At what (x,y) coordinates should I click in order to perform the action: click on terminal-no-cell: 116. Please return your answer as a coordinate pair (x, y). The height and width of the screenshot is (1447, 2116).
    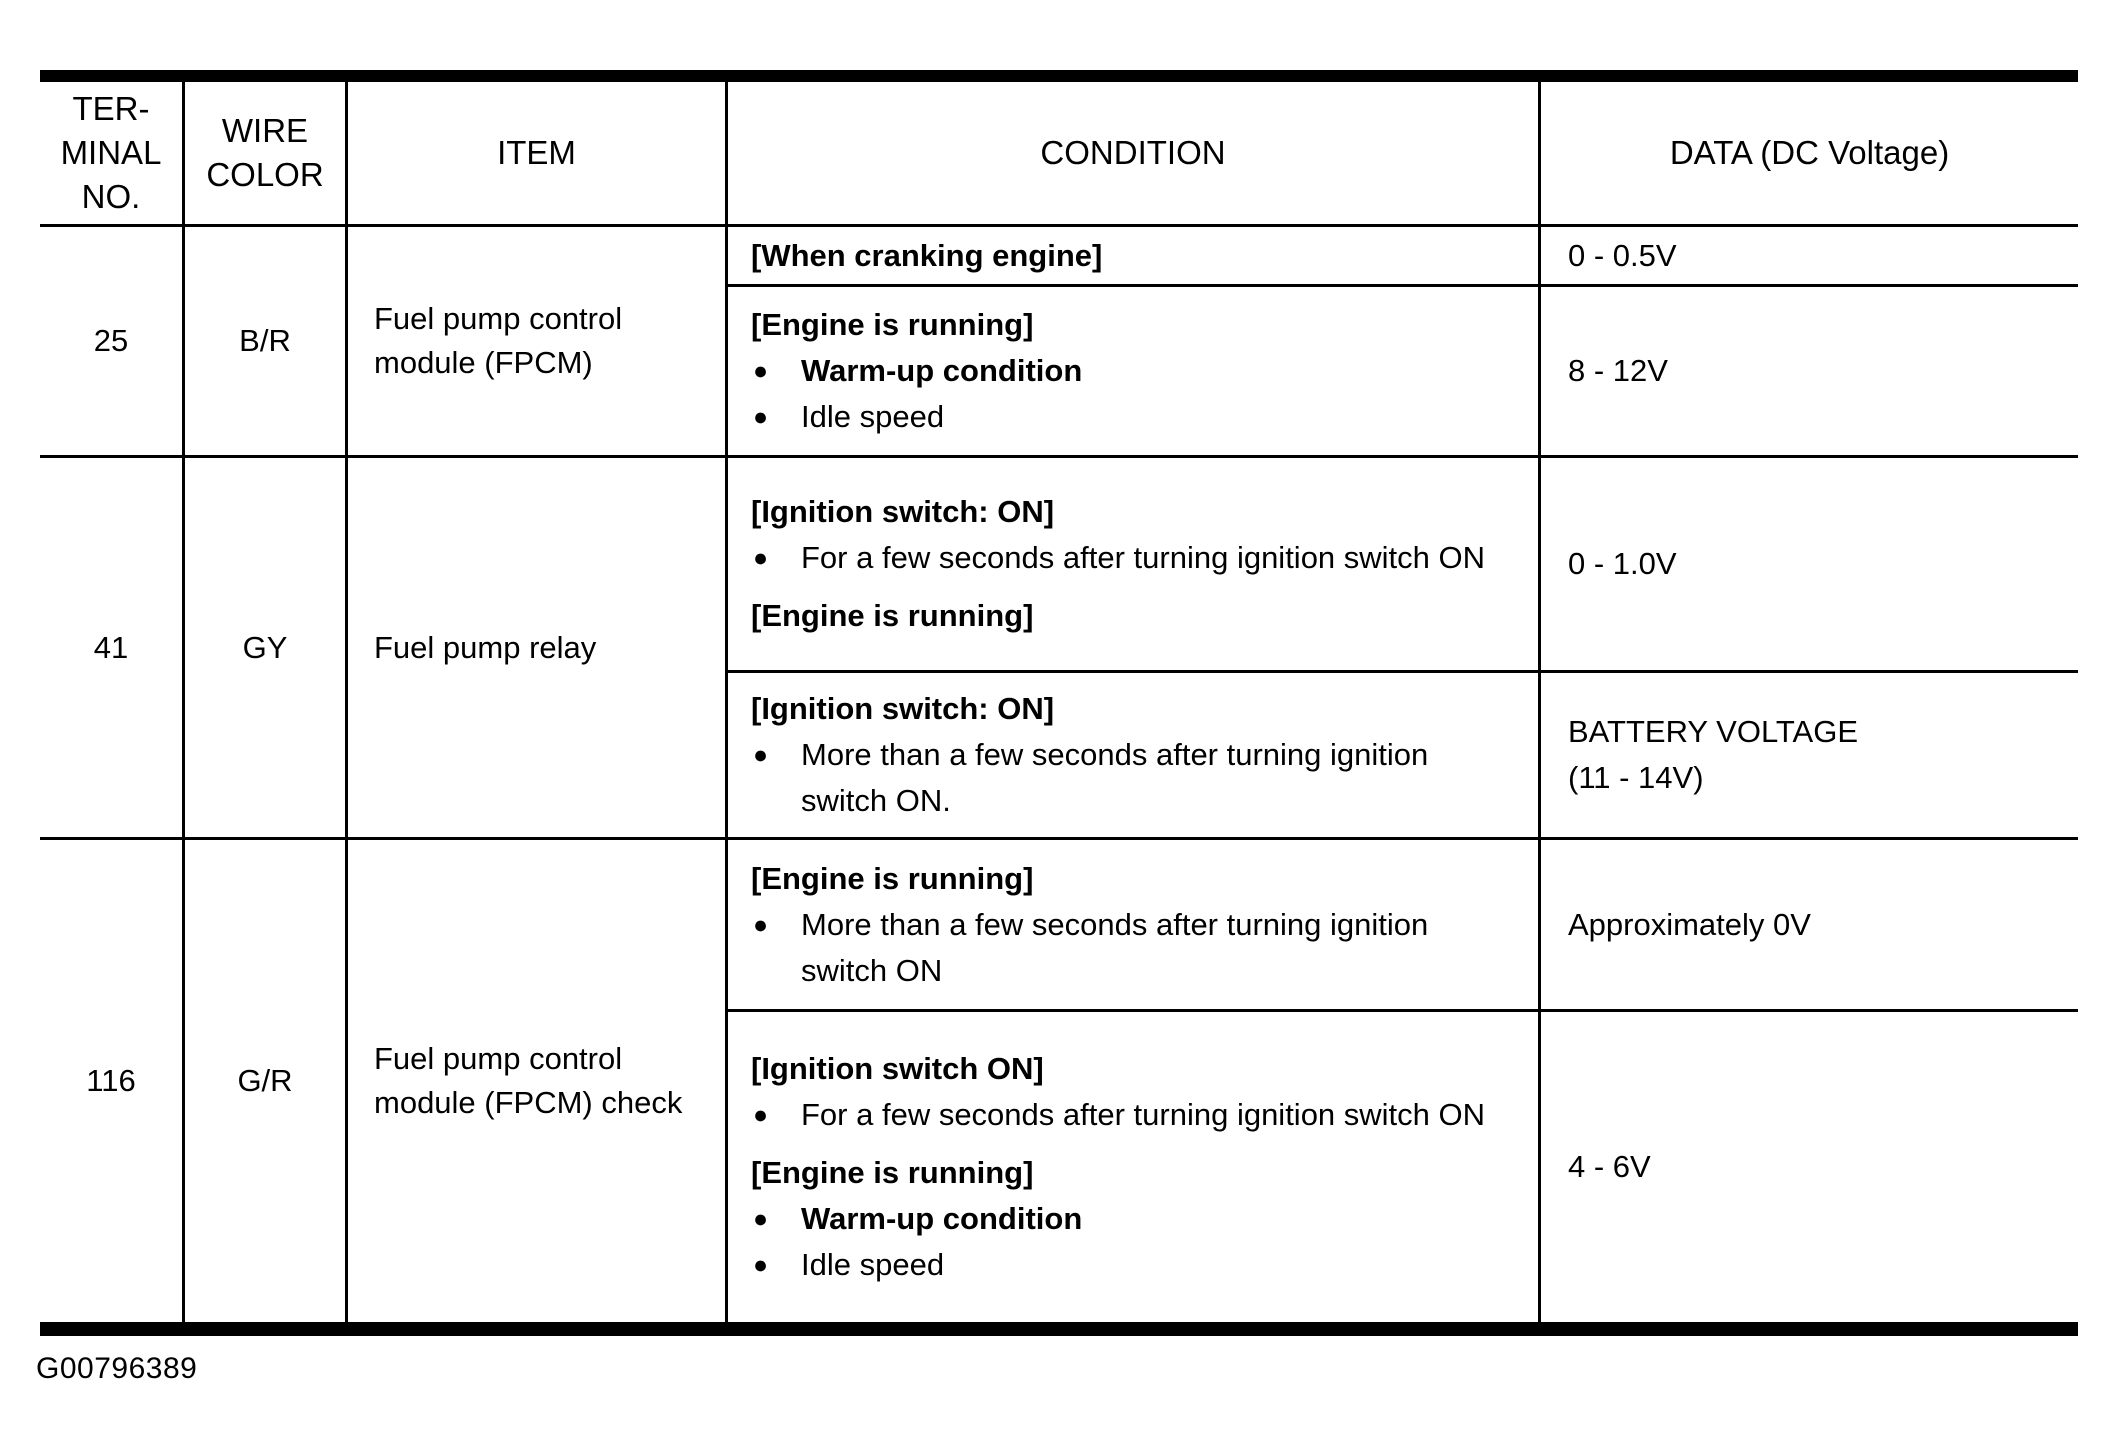
    Looking at the image, I should click on (111, 1080).